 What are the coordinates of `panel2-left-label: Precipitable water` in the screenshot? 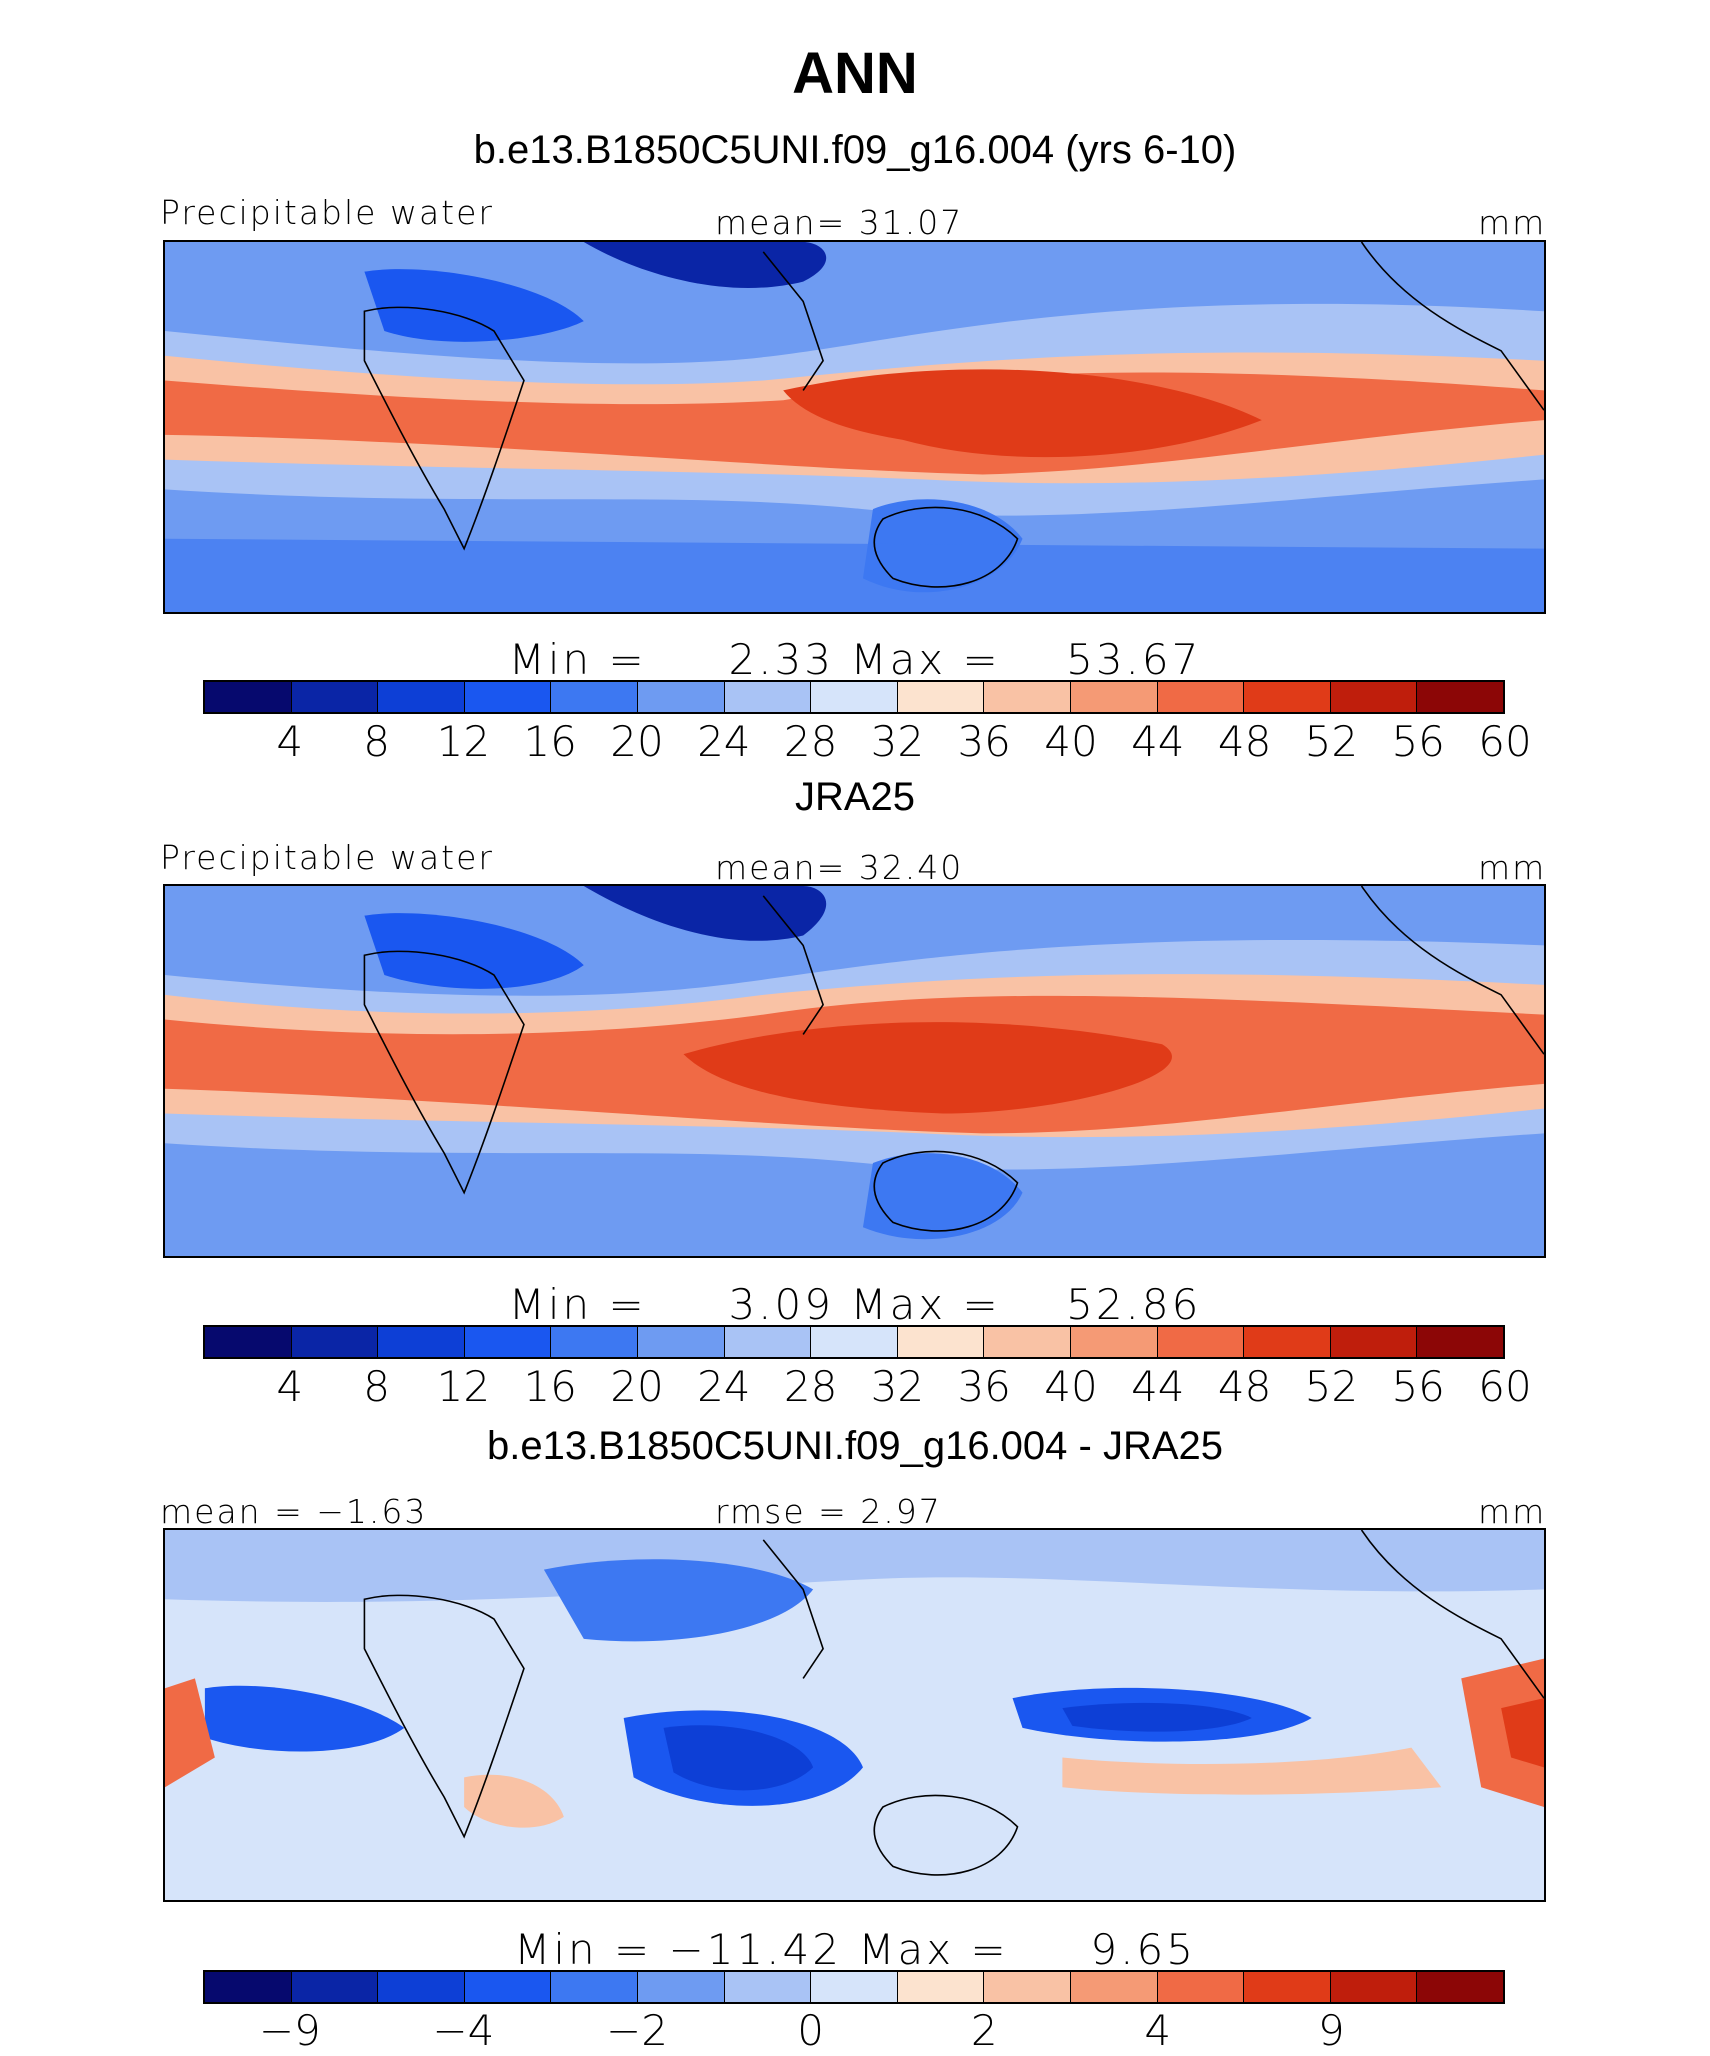 It's located at (327, 857).